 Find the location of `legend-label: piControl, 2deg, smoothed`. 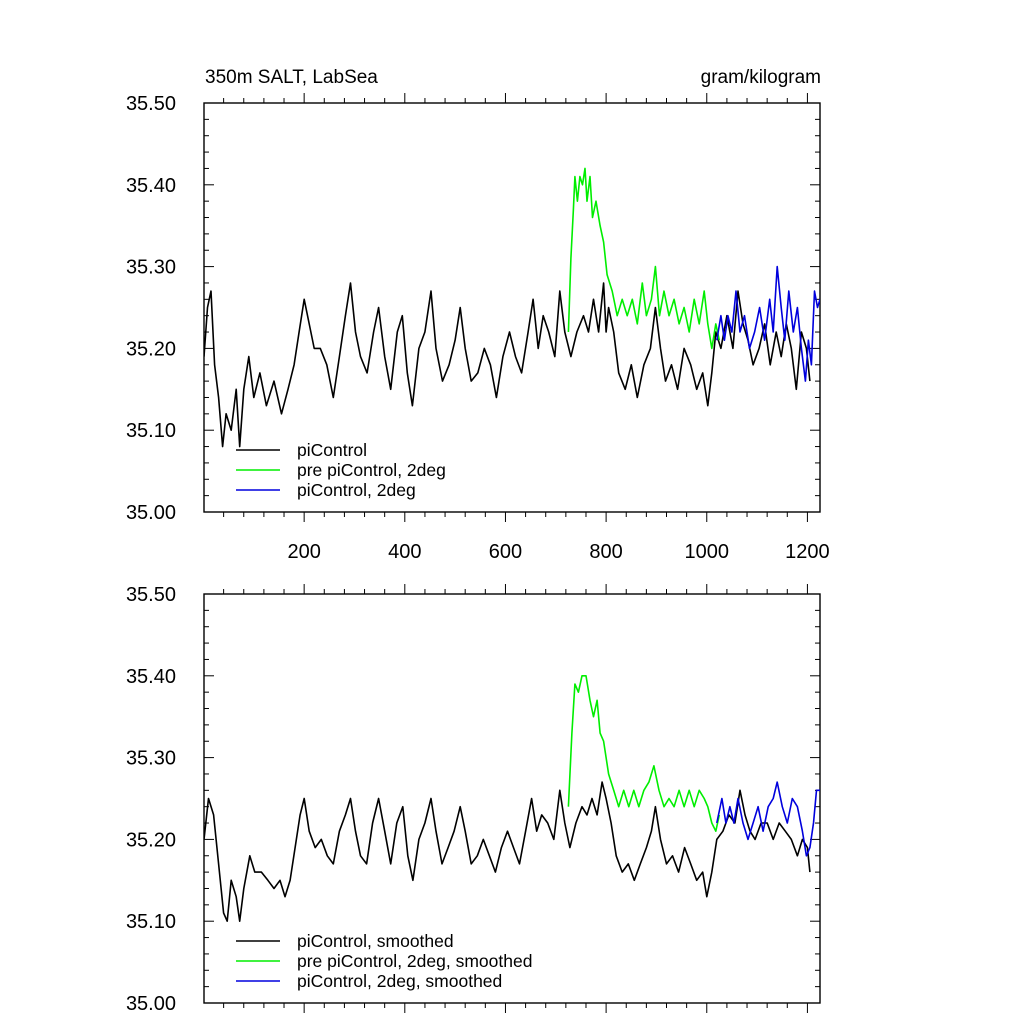

legend-label: piControl, 2deg, smoothed is located at coordinates (399, 981).